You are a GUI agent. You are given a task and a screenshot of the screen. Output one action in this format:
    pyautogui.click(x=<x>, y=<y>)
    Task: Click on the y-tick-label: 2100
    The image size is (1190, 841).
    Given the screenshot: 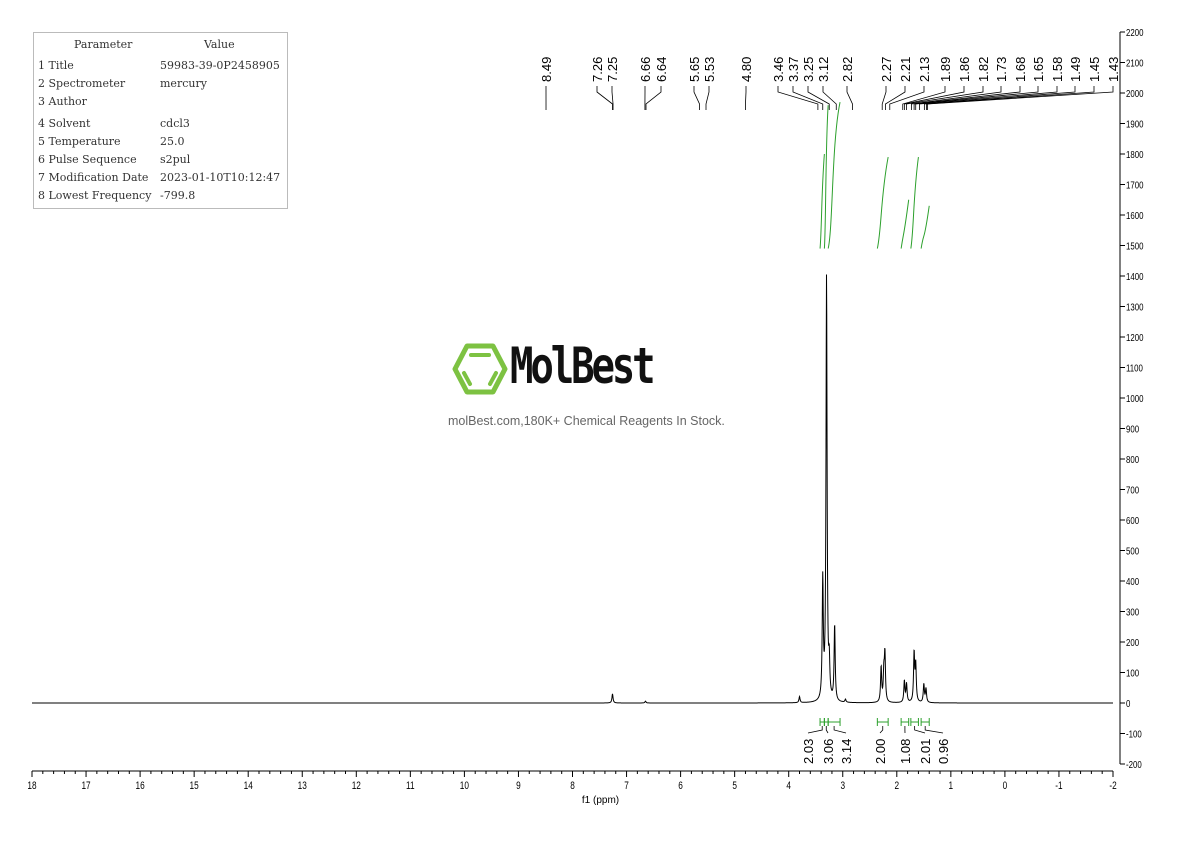 What is the action you would take?
    pyautogui.click(x=1135, y=62)
    